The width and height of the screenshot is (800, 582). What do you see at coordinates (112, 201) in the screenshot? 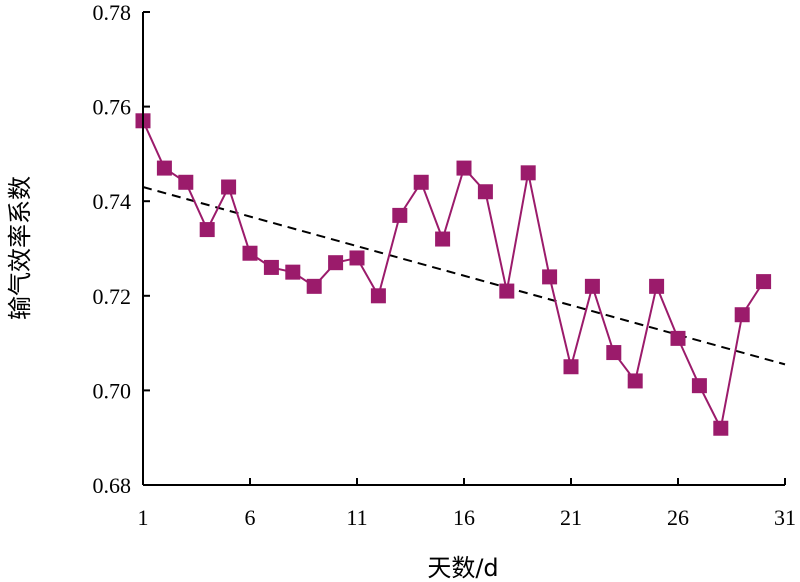
I see `y-tick-label: 0.74` at bounding box center [112, 201].